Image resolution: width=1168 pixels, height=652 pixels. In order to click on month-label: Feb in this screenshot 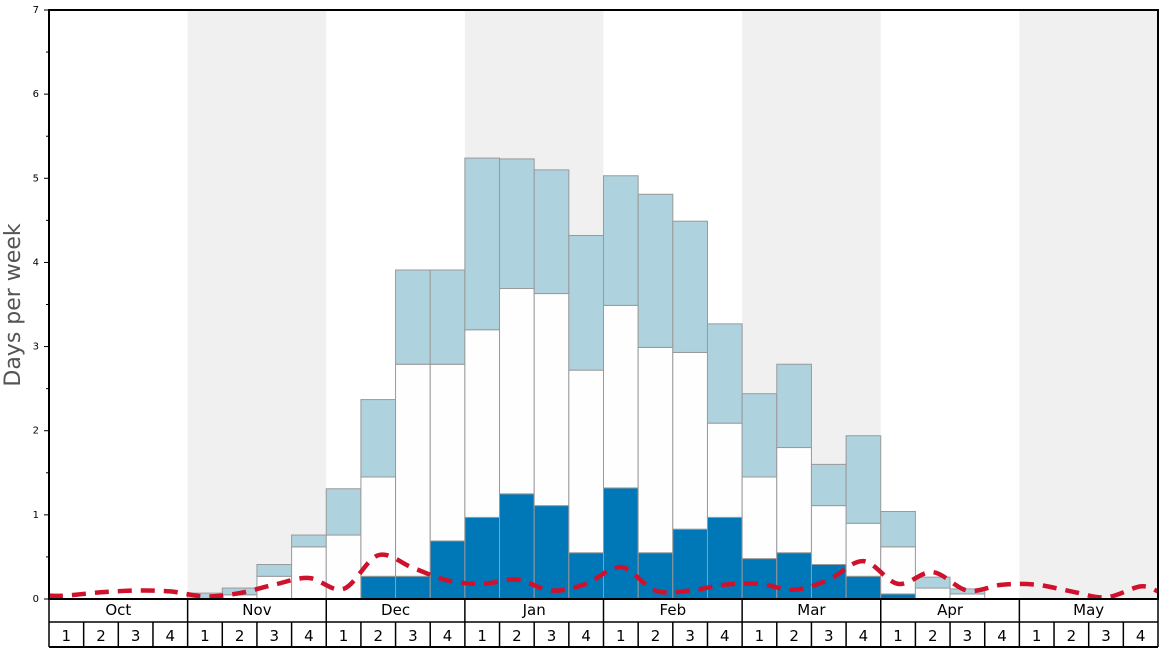, I will do `click(673, 610)`.